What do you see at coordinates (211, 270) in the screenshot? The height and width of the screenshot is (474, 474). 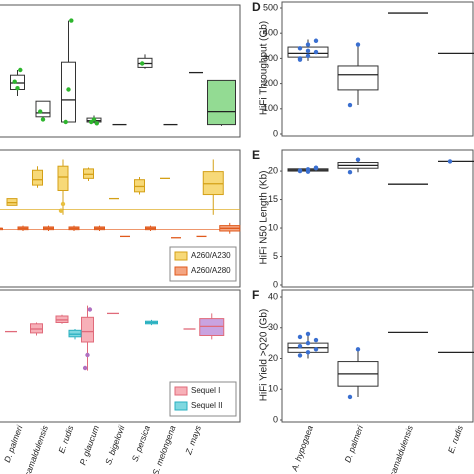 I see `legend-label: A260/A280` at bounding box center [211, 270].